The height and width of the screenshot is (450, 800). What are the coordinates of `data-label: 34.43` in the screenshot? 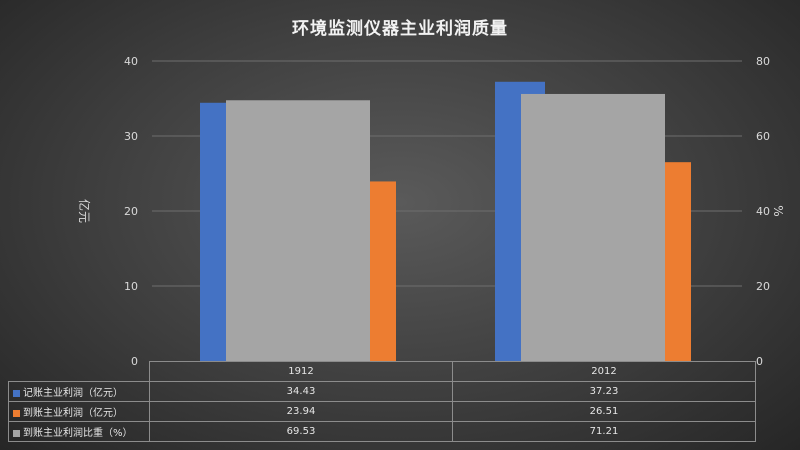 It's located at (301, 391).